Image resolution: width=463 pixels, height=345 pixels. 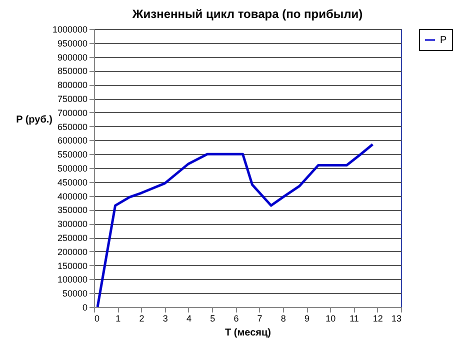 What do you see at coordinates (72, 279) in the screenshot?
I see `y-tick-label: 100000` at bounding box center [72, 279].